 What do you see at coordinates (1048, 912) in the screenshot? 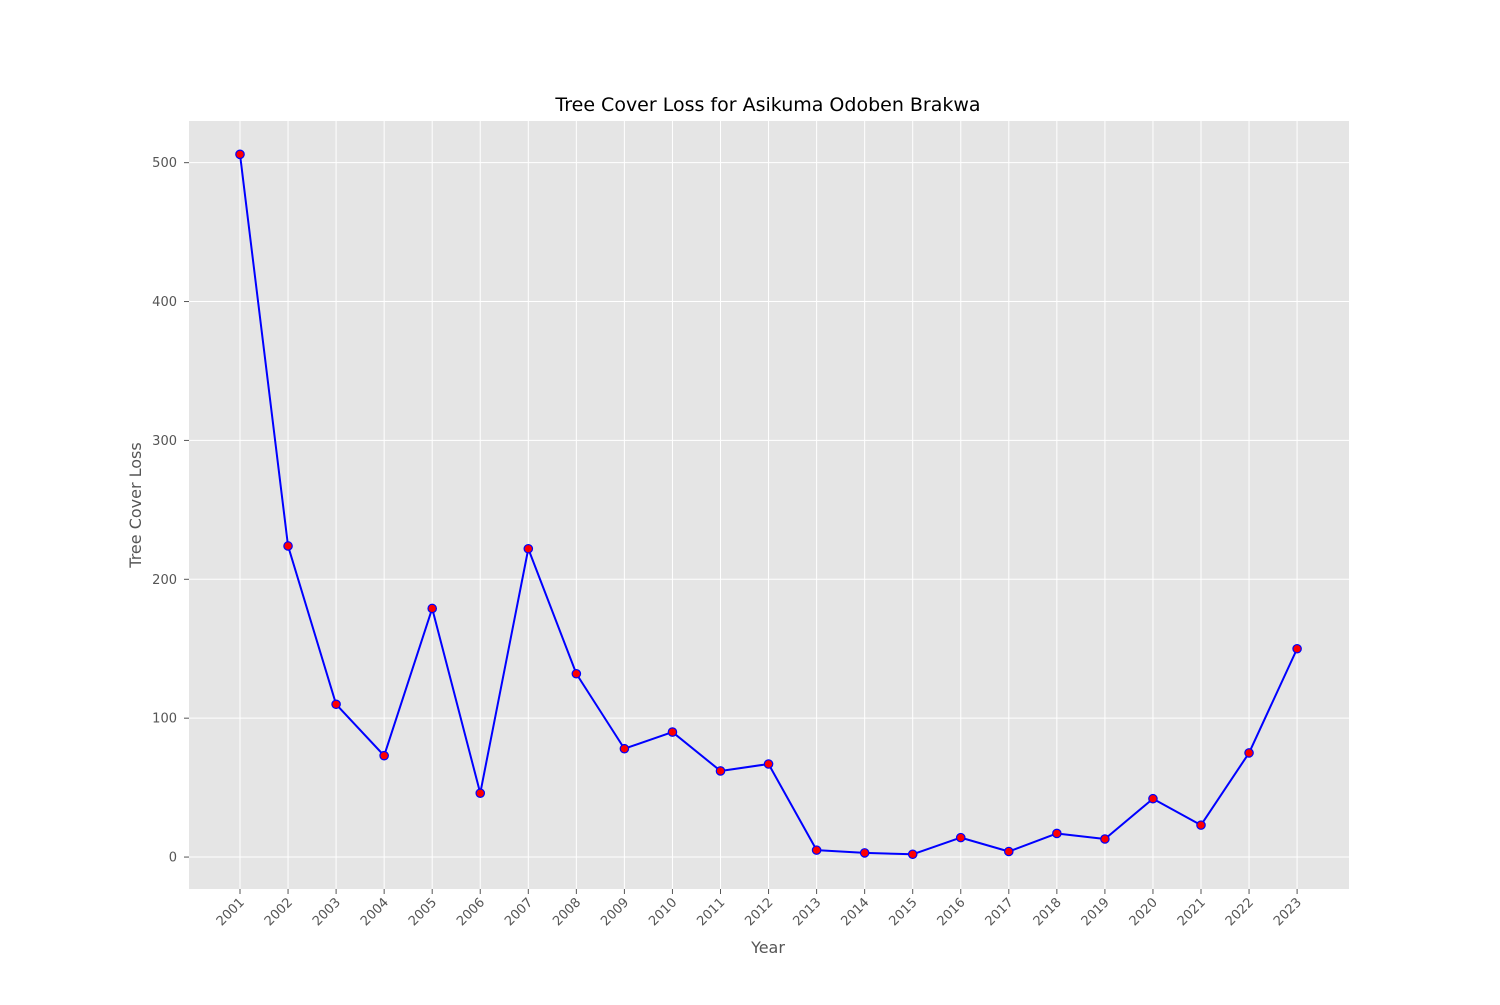
I see `x-tick-label: 2018` at bounding box center [1048, 912].